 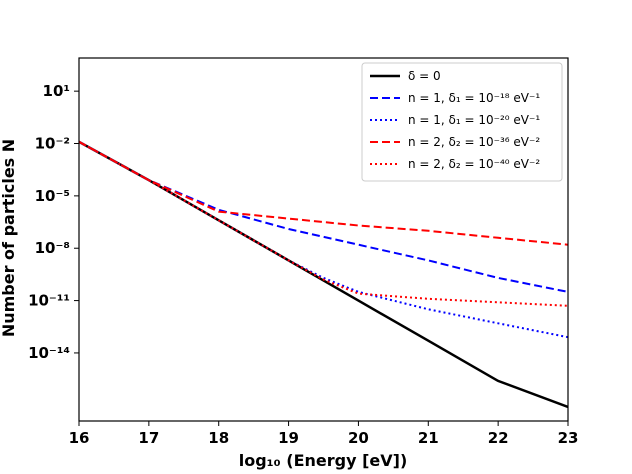 I want to click on x-tick-label: 17, so click(x=148, y=438).